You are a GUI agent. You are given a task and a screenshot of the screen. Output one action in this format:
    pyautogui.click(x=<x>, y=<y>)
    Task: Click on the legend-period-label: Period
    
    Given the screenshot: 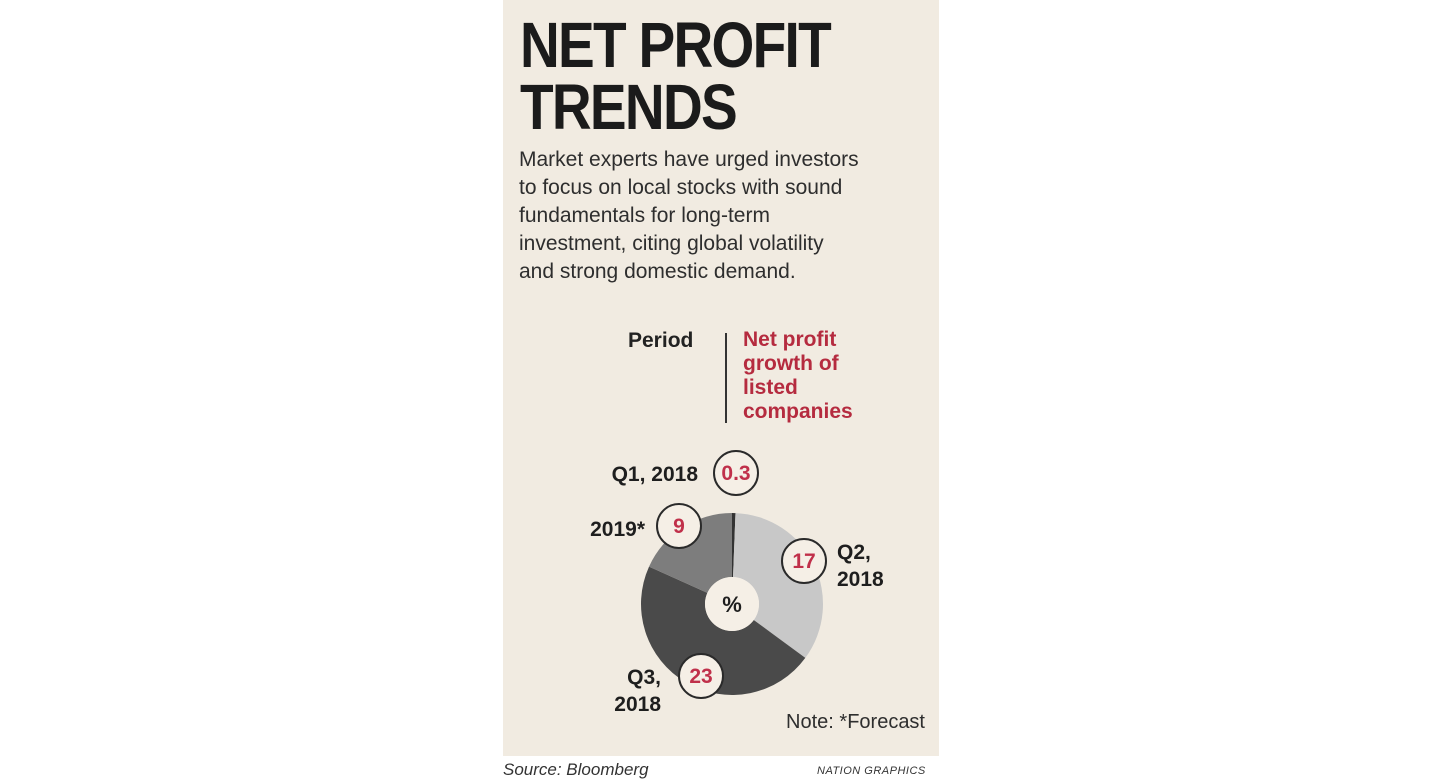 What is the action you would take?
    pyautogui.click(x=661, y=340)
    